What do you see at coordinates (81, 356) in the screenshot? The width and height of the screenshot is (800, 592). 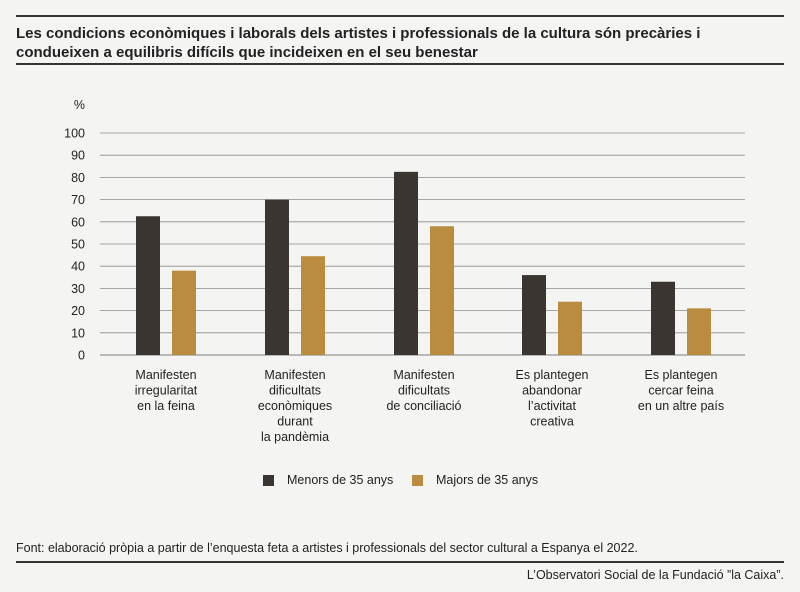 I see `y-tick-label: 0` at bounding box center [81, 356].